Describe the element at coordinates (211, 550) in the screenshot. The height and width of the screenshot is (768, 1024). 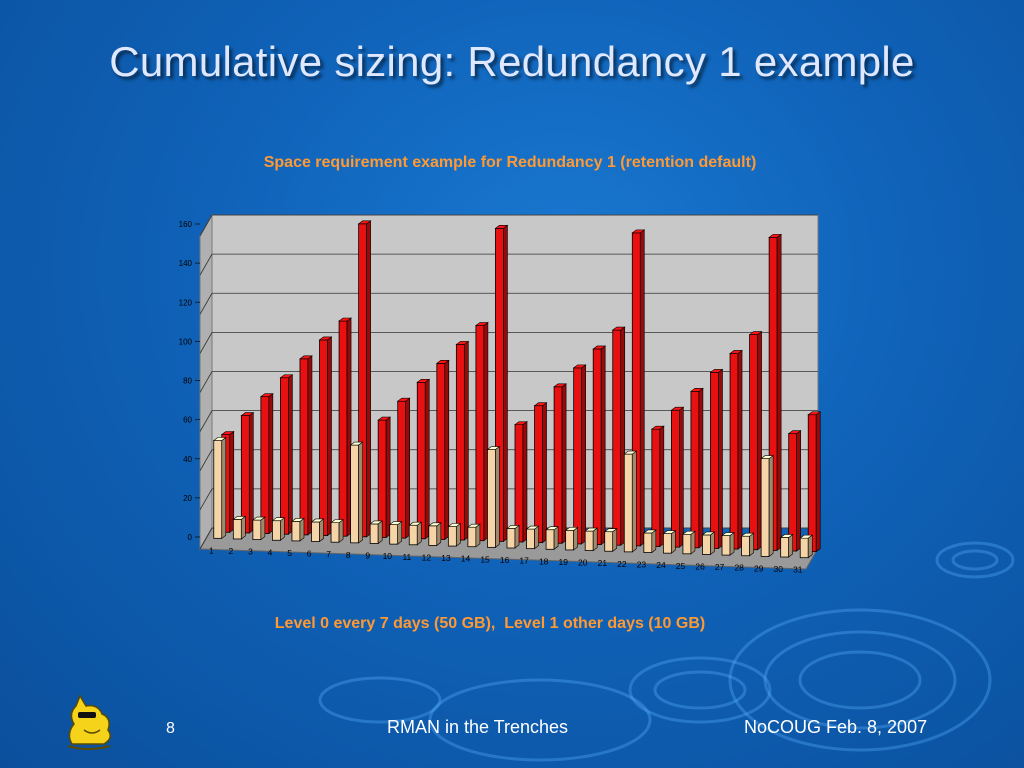
I see `x-tick-label: 1` at that location.